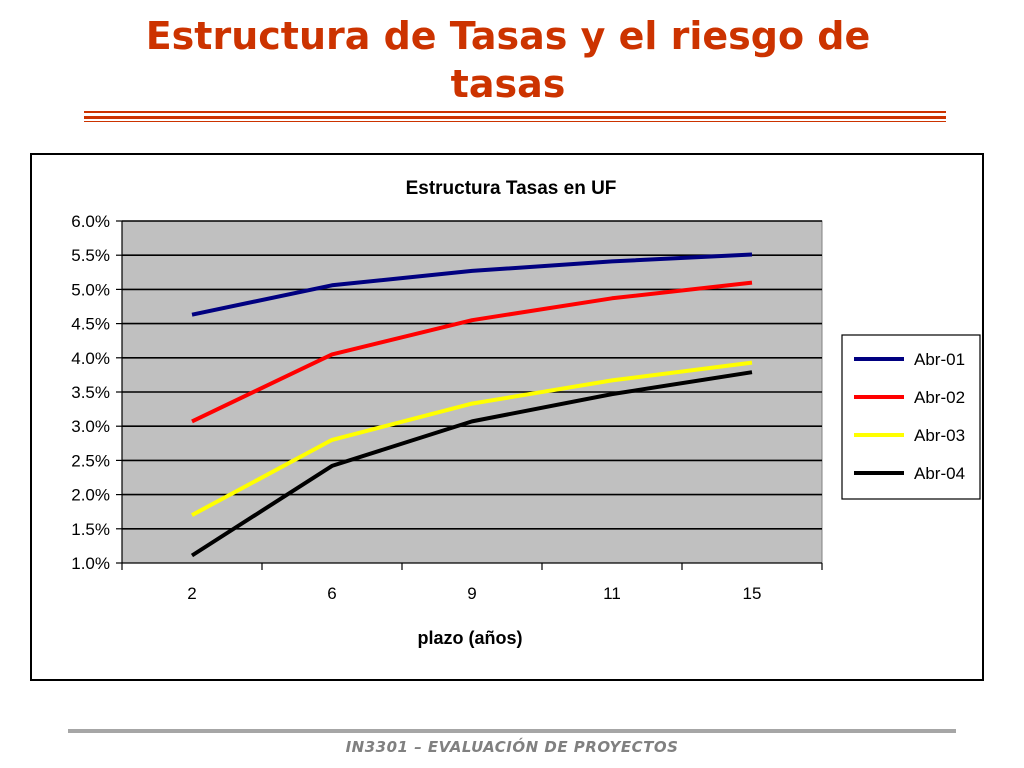 Image resolution: width=1024 pixels, height=768 pixels. Describe the element at coordinates (612, 593) in the screenshot. I see `x-tick-label: 11` at that location.